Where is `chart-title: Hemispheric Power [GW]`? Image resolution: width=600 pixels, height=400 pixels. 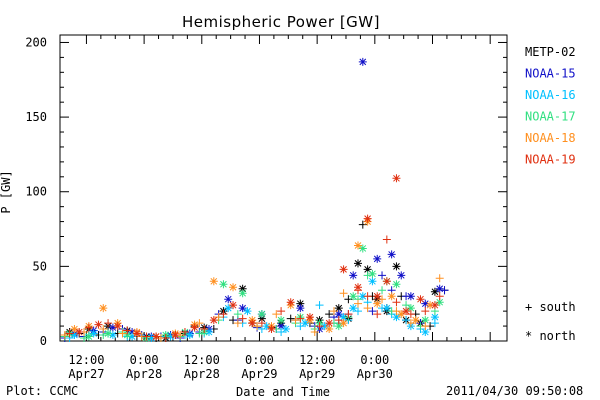 chart-title: Hemispheric Power [GW] is located at coordinates (281, 22).